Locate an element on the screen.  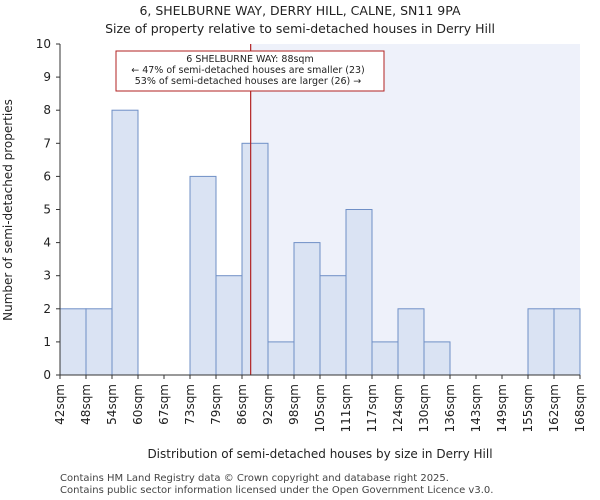
bar-111sqm is located at coordinates (359, 292).